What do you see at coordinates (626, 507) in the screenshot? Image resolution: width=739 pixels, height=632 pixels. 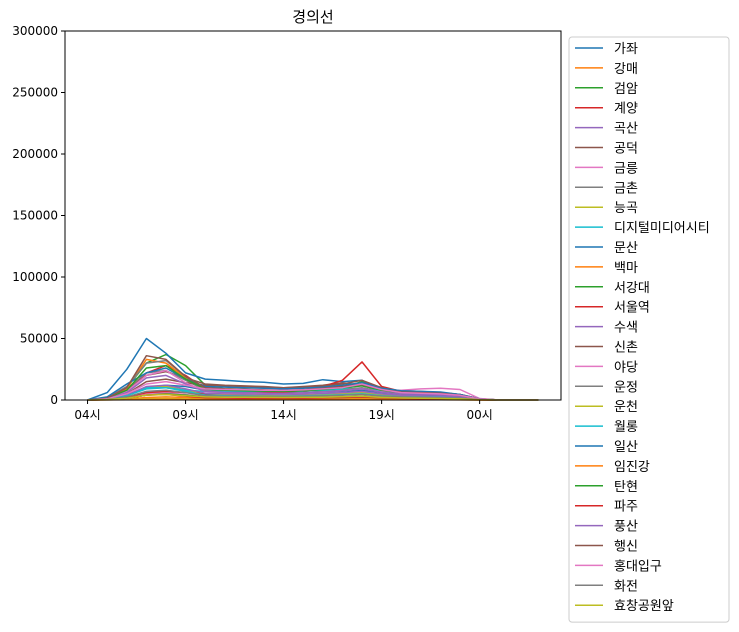 I see `legend-entry: 파주` at bounding box center [626, 507].